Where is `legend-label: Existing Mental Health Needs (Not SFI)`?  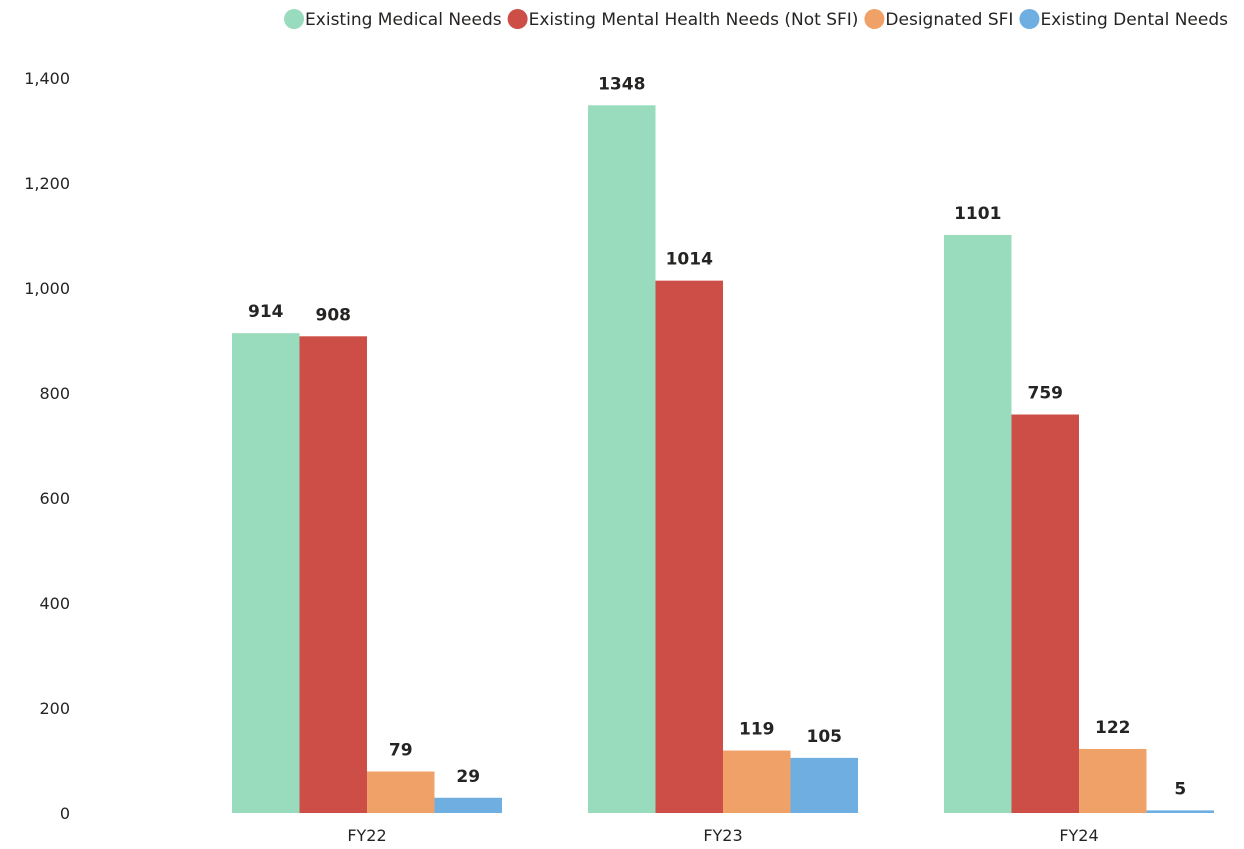 legend-label: Existing Mental Health Needs (Not SFI) is located at coordinates (694, 20).